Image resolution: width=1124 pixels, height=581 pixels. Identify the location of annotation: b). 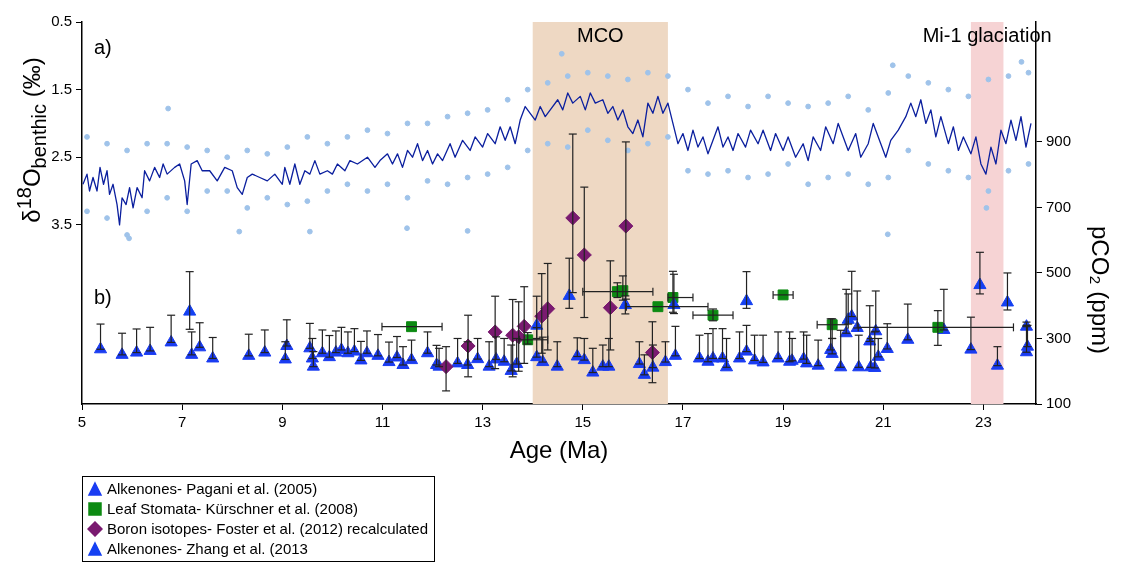
(103, 296).